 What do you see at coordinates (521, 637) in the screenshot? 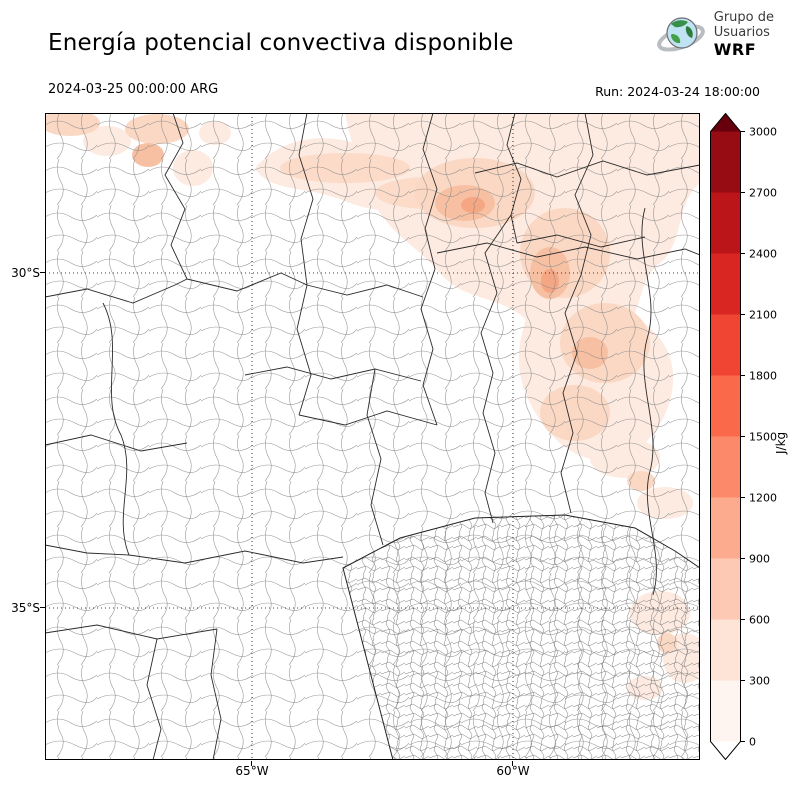
I see `ba-partidos-region` at bounding box center [521, 637].